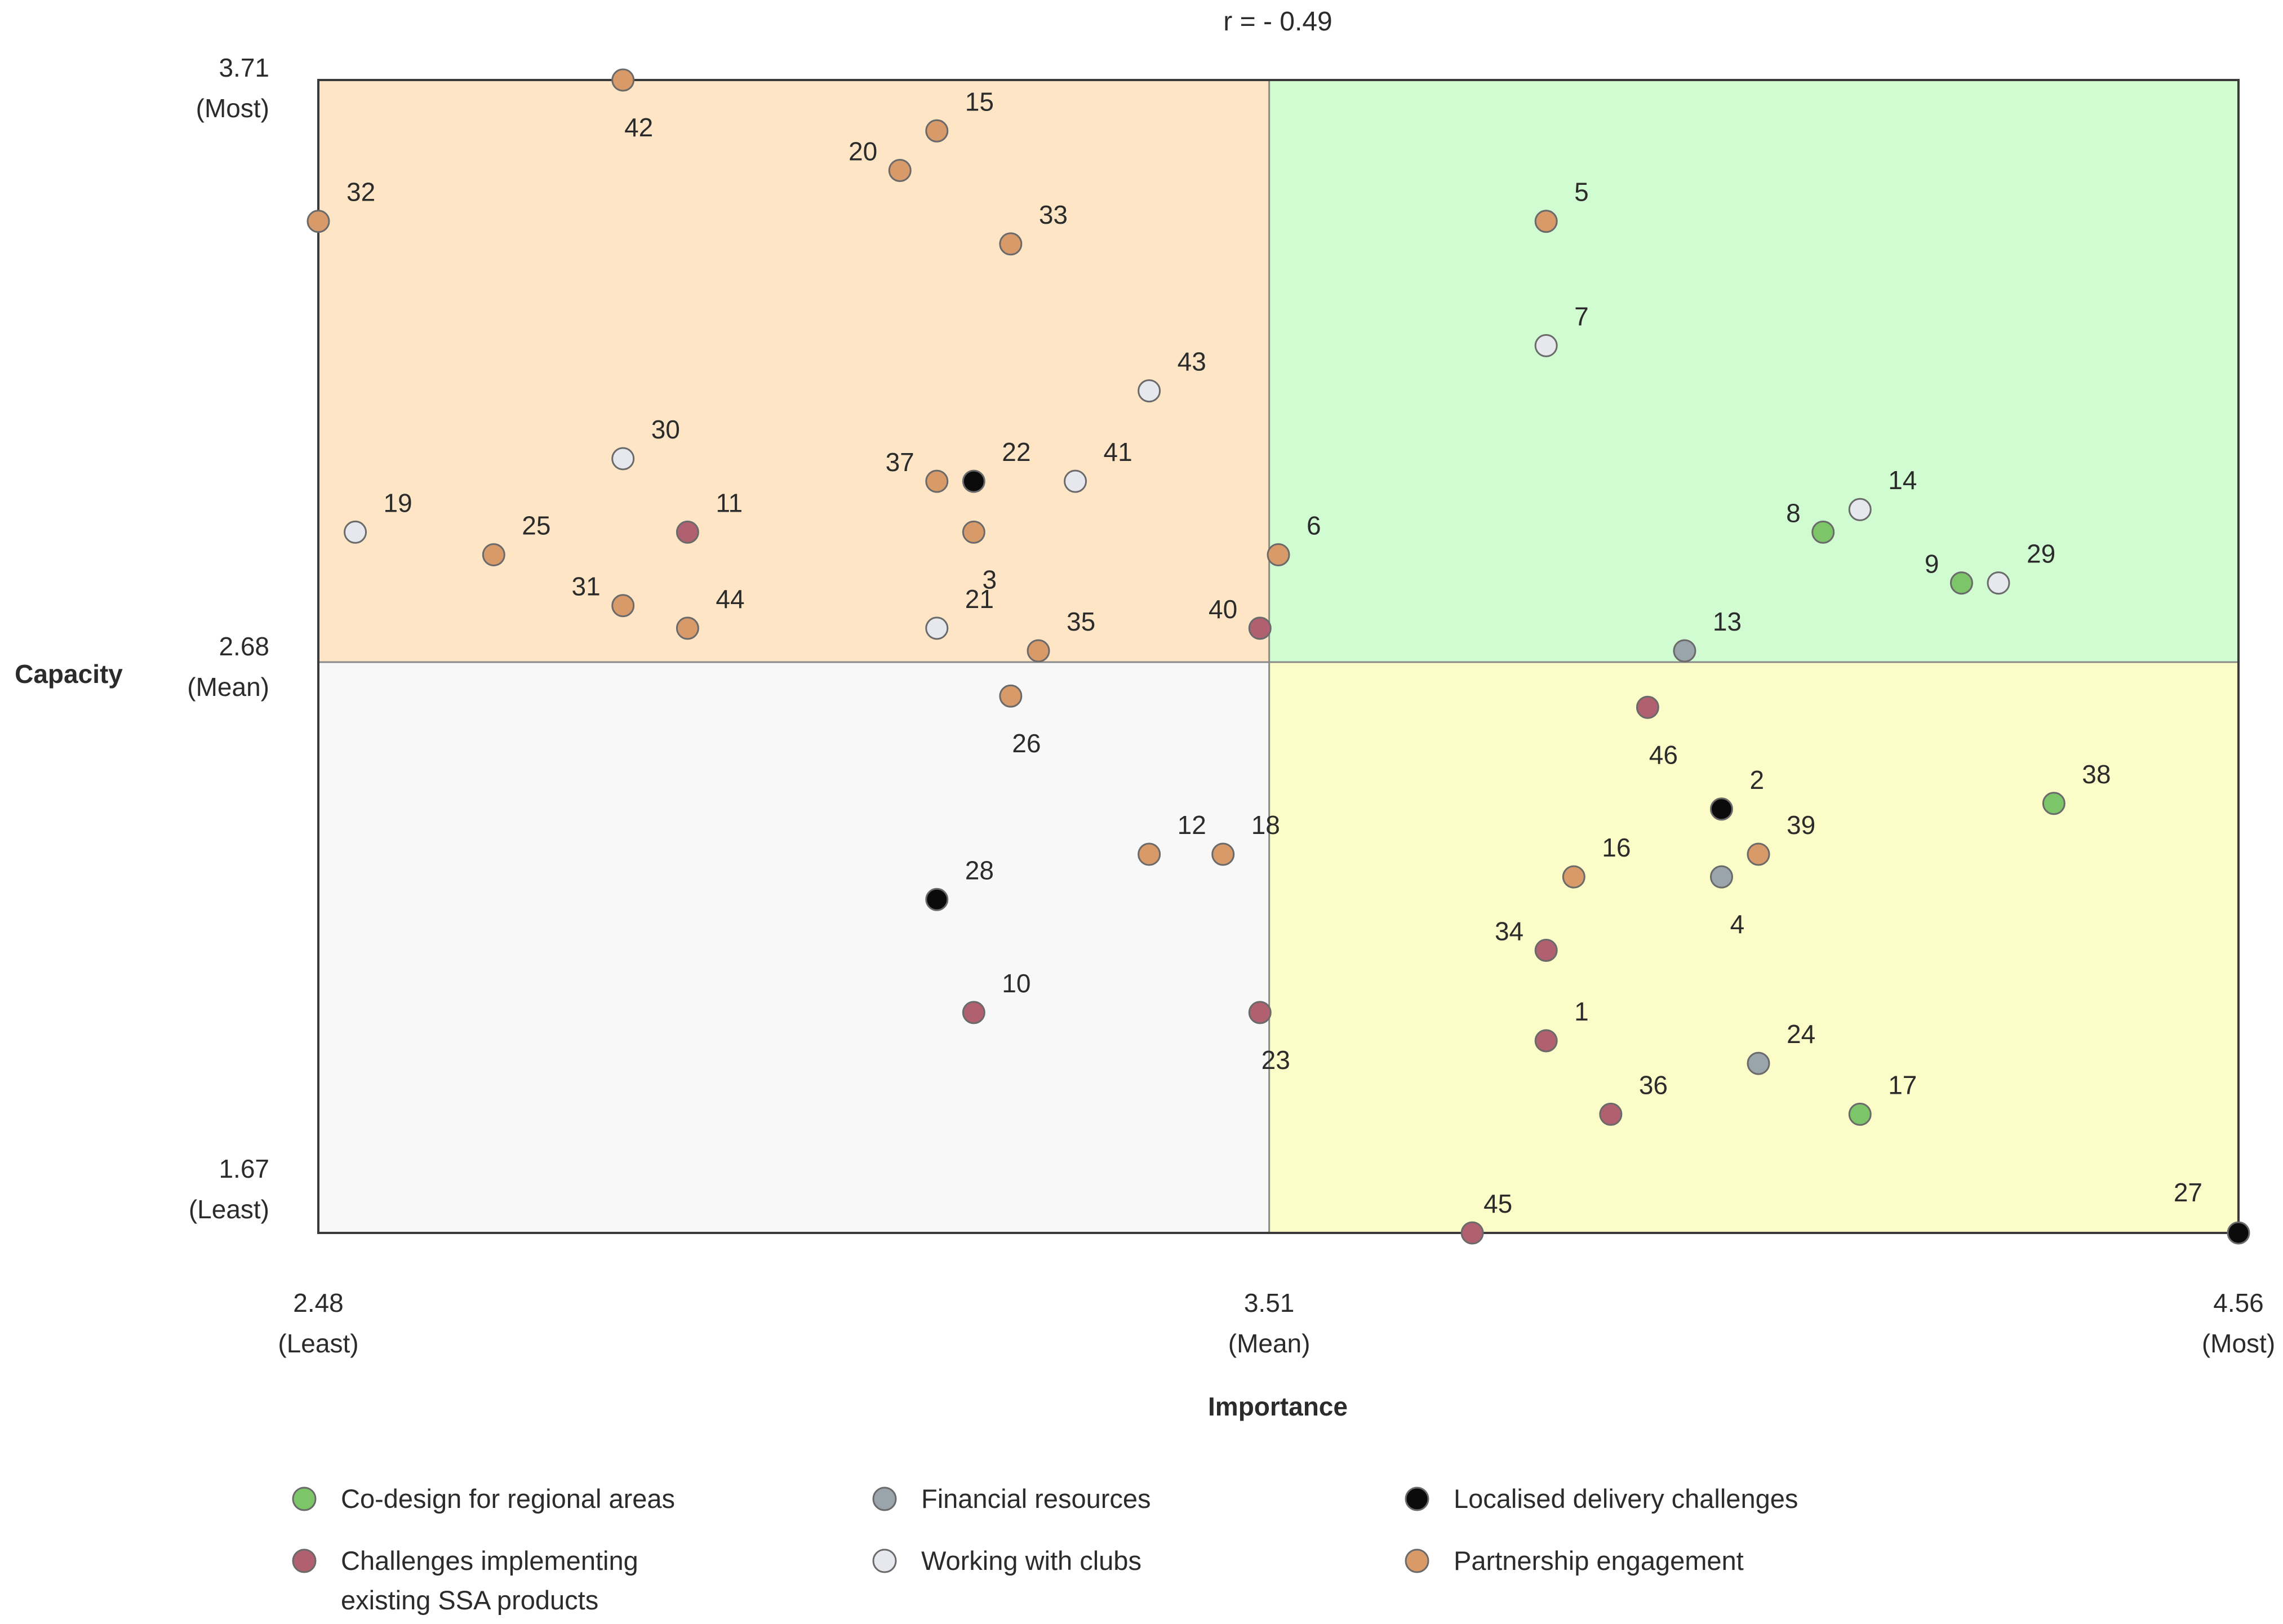 This screenshot has height=1624, width=2283. I want to click on point-label-46: 46, so click(1663, 755).